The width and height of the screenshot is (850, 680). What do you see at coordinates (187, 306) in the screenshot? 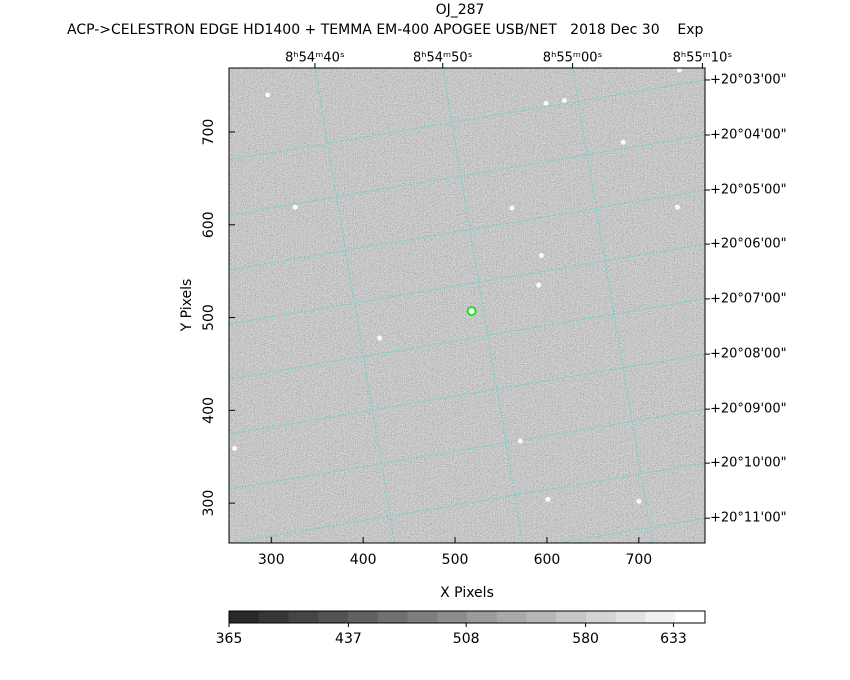
I see `y-axis-label: Y Pixels` at bounding box center [187, 306].